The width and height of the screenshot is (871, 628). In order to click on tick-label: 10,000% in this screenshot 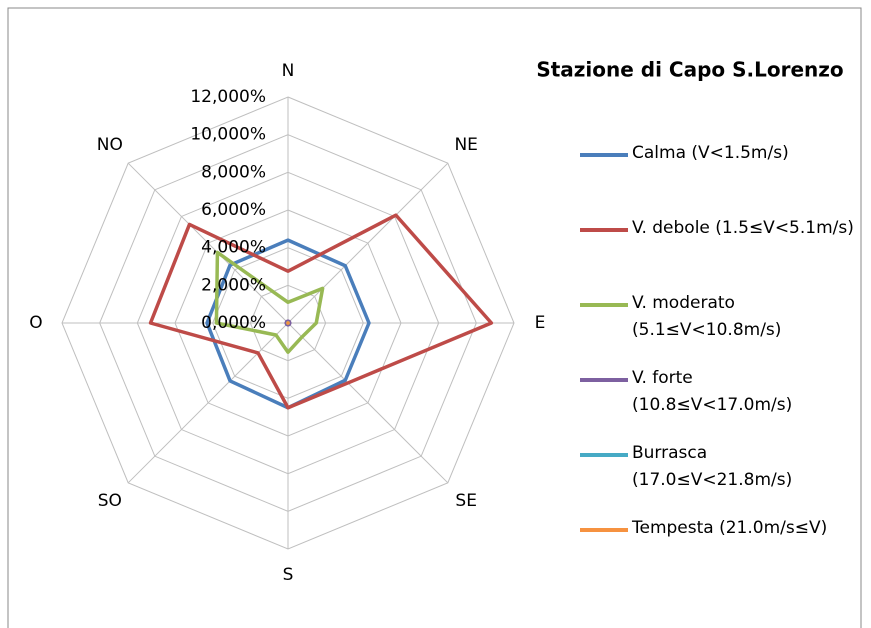, I will do `click(228, 135)`.